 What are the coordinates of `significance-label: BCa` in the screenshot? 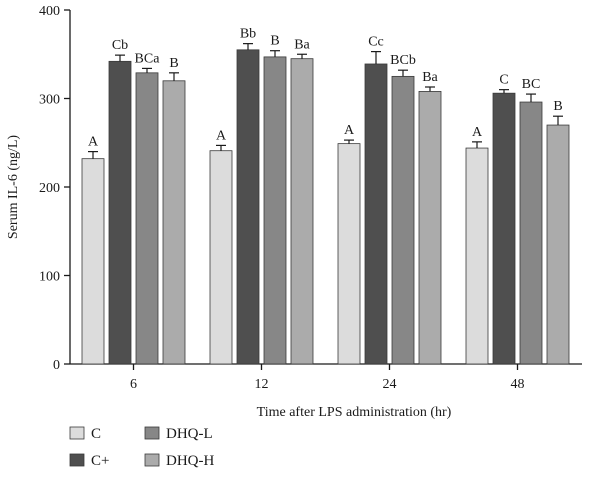 It's located at (148, 58).